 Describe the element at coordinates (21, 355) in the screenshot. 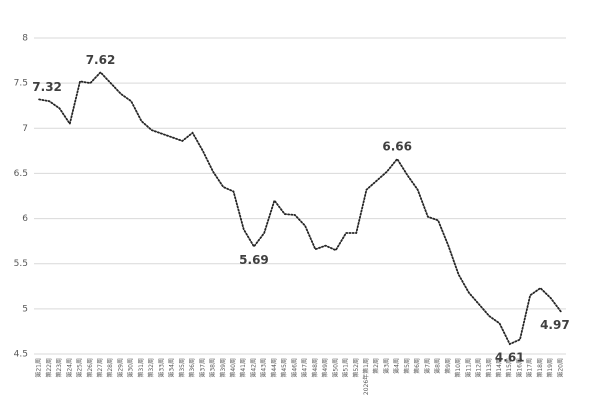

I see `y-tick-label: 4.5` at that location.